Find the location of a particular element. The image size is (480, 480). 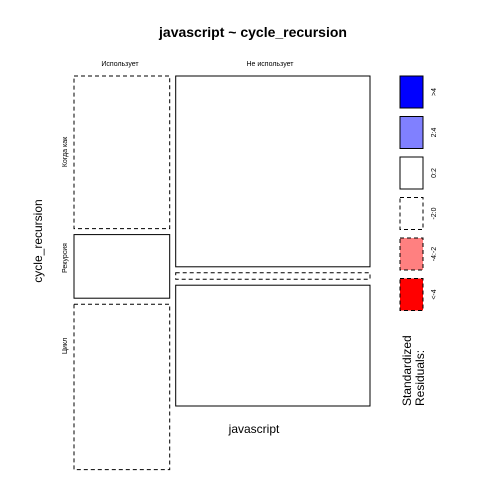

y-level-label-0: Когда как is located at coordinates (65, 151).